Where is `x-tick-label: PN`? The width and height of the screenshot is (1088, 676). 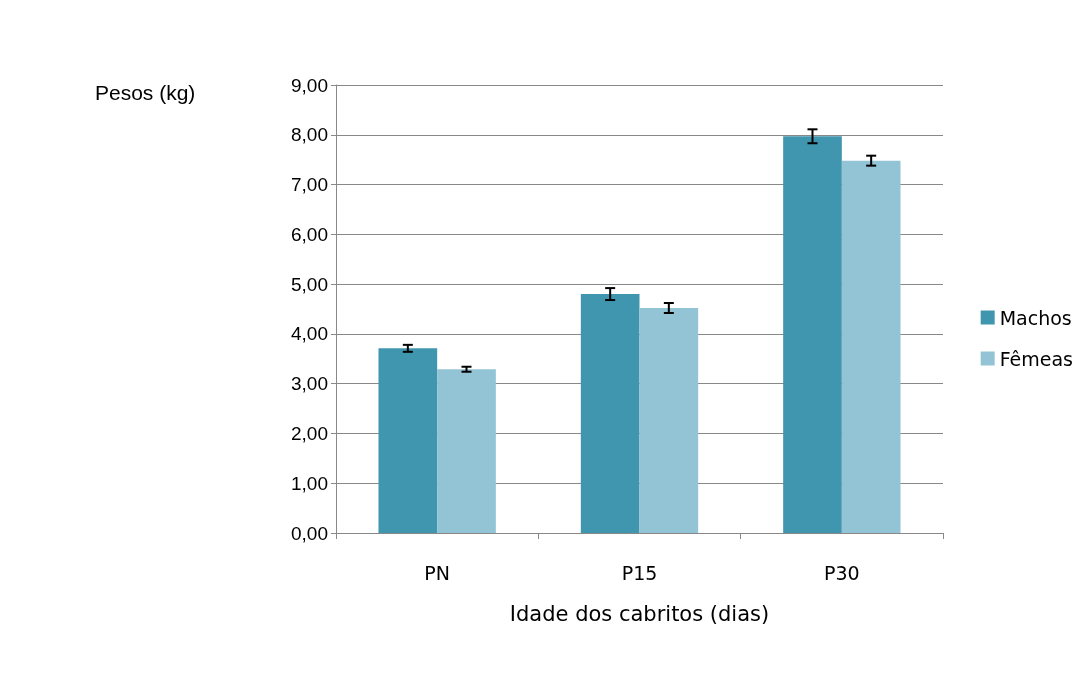 x-tick-label: PN is located at coordinates (437, 572).